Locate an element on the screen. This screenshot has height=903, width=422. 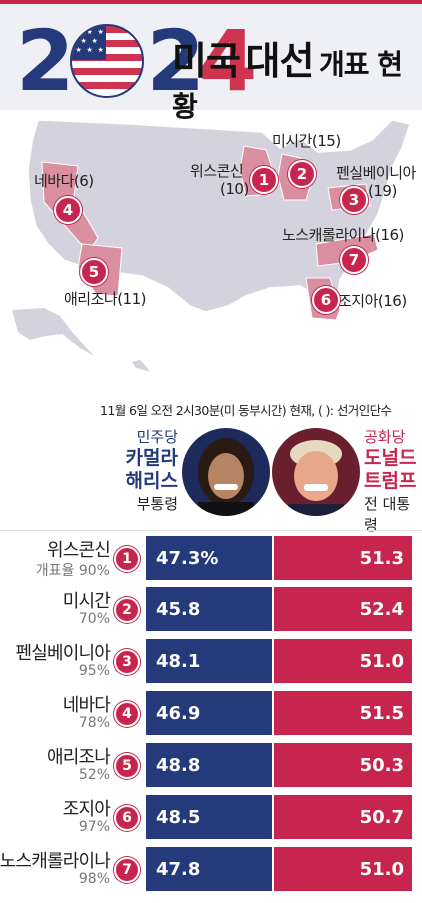
map-badge-pennsylvania: 3 is located at coordinates (354, 200).